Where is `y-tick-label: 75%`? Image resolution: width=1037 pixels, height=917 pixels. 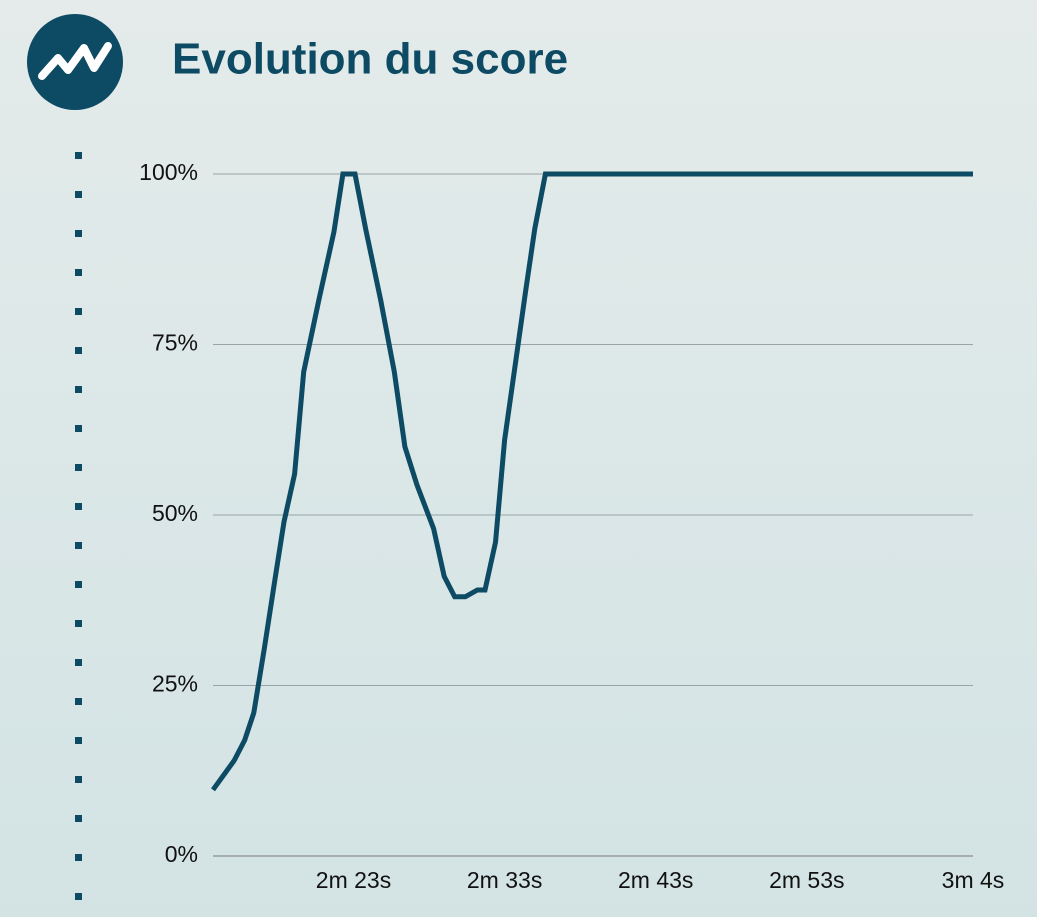
y-tick-label: 75% is located at coordinates (175, 343).